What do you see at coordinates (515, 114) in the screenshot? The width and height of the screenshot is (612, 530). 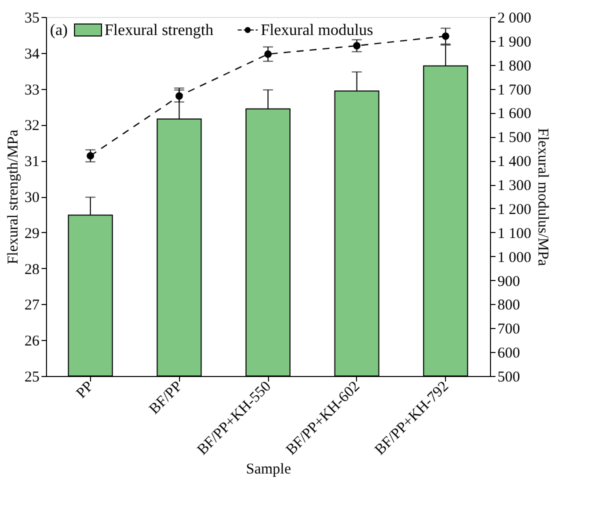 I see `y2-tick-label: 1 600` at bounding box center [515, 114].